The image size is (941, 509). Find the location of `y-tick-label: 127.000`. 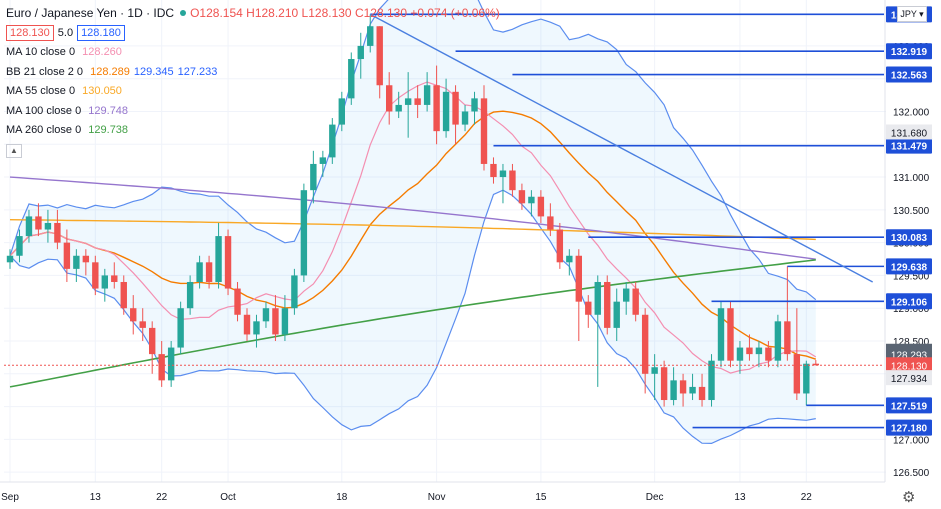

y-tick-label: 127.000 is located at coordinates (911, 440).